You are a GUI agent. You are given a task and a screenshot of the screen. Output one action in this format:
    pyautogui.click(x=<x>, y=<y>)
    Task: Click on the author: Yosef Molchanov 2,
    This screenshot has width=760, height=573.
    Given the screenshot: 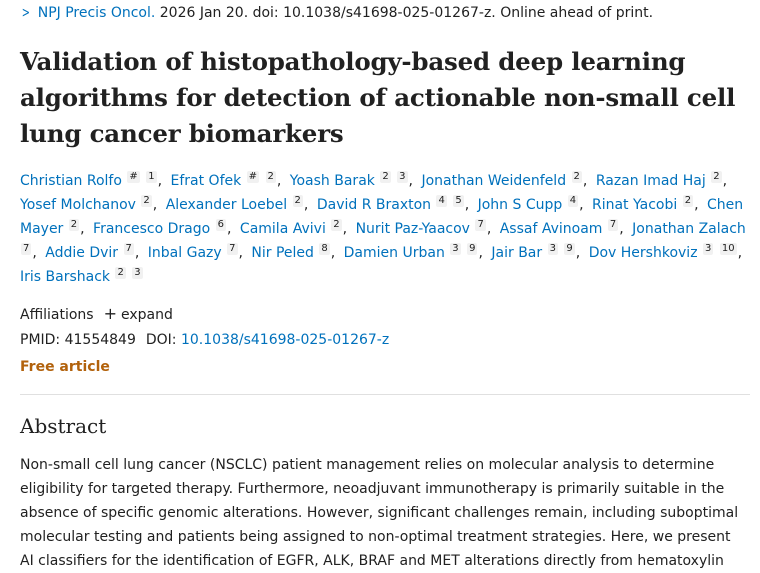 What is the action you would take?
    pyautogui.click(x=90, y=204)
    